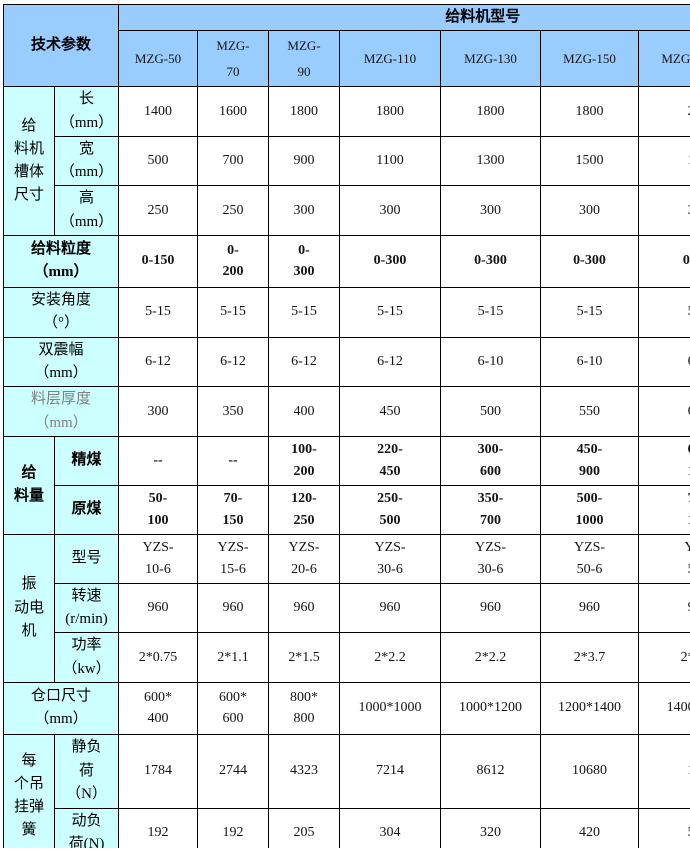 The height and width of the screenshot is (850, 690). Describe the element at coordinates (158, 558) in the screenshot. I see `value-cell: YZS- 10-6` at that location.